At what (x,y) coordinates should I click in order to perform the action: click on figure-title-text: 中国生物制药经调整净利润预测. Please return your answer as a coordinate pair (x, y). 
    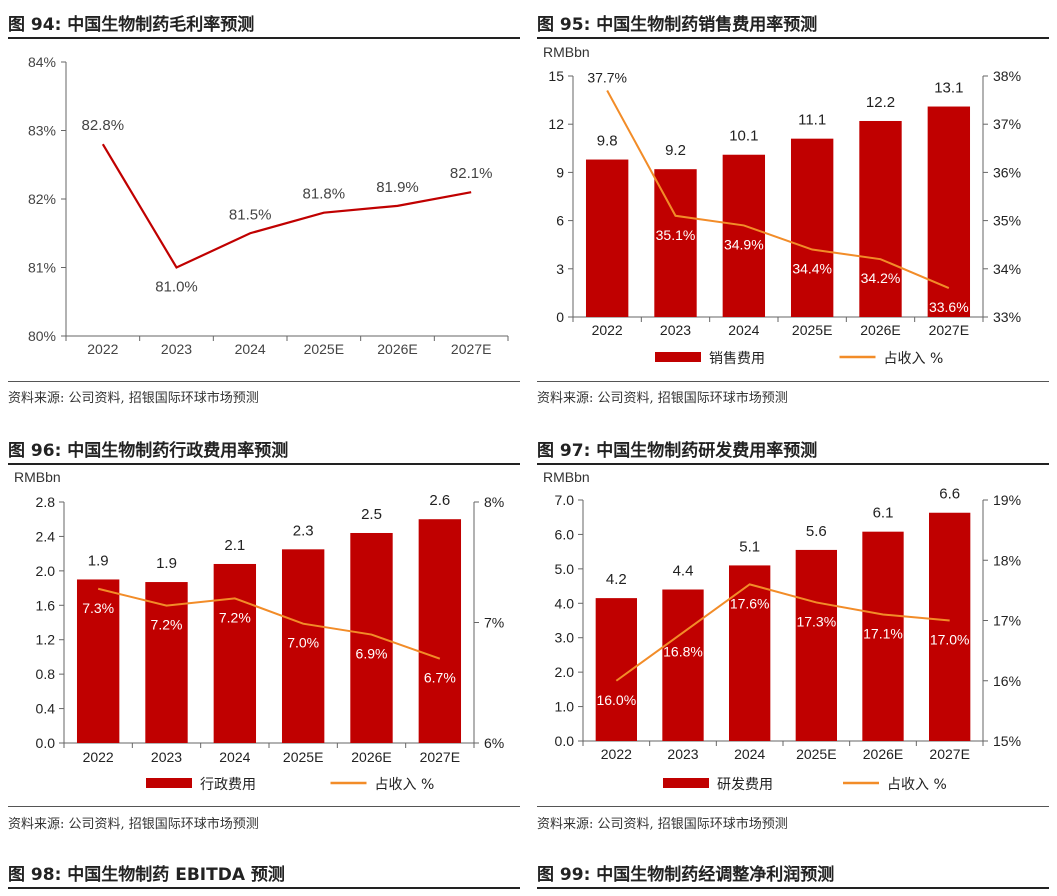
    Looking at the image, I should click on (715, 875).